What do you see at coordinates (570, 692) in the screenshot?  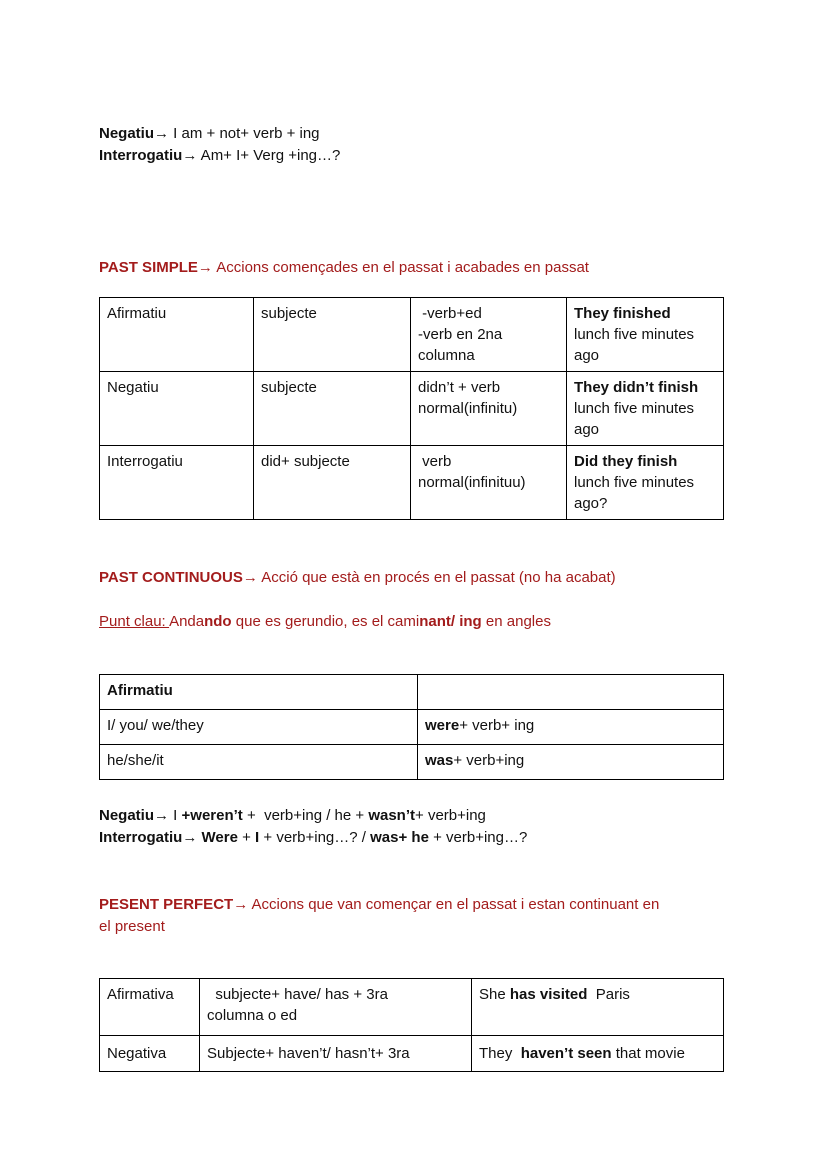 I see `table-cell` at bounding box center [570, 692].